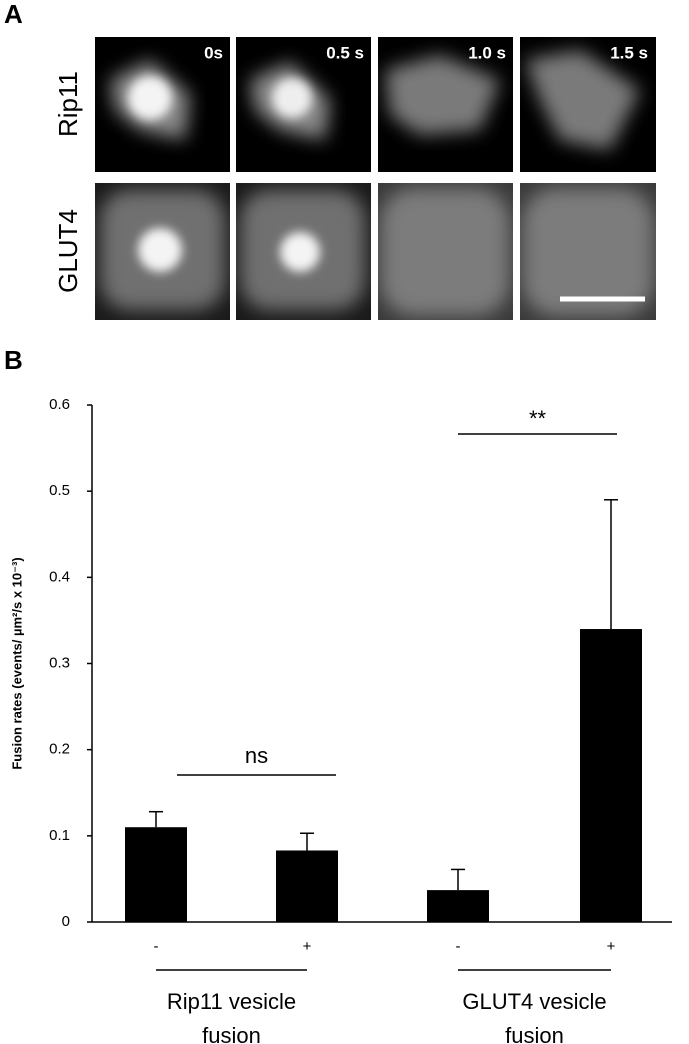  I want to click on panel-label: B, so click(13, 360).